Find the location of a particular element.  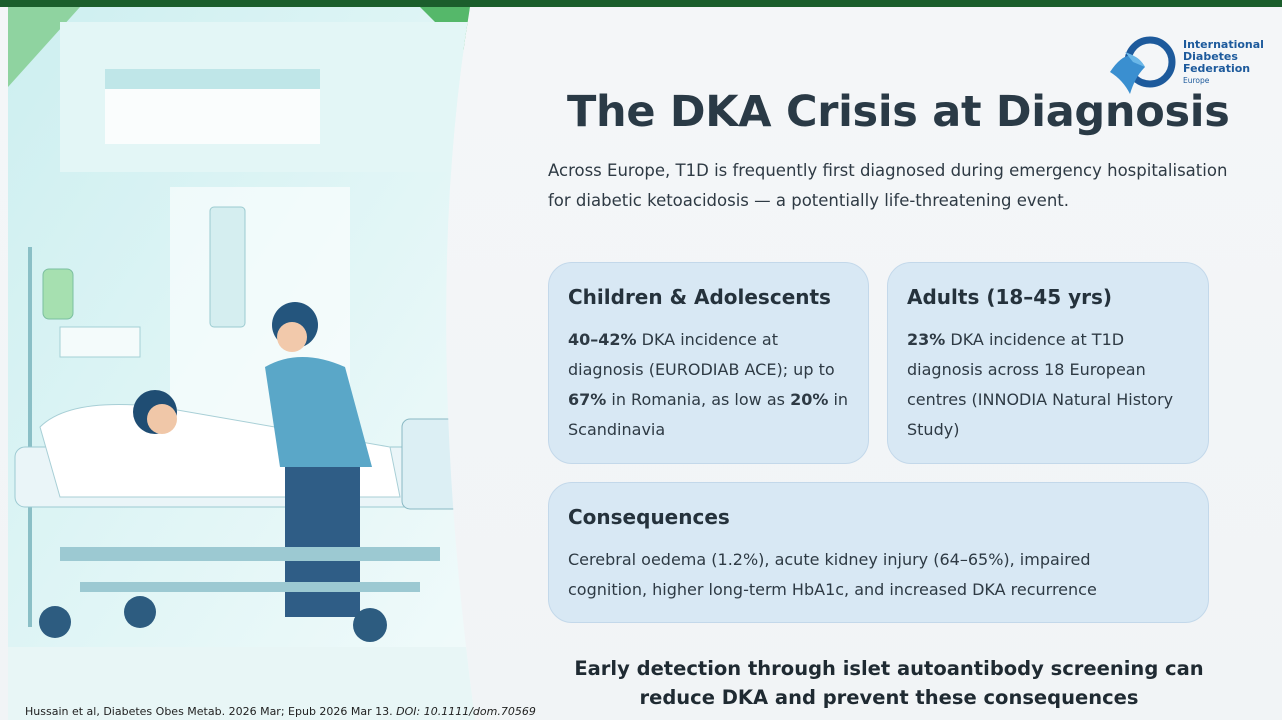

logo-name: Diabetes is located at coordinates (1210, 56).